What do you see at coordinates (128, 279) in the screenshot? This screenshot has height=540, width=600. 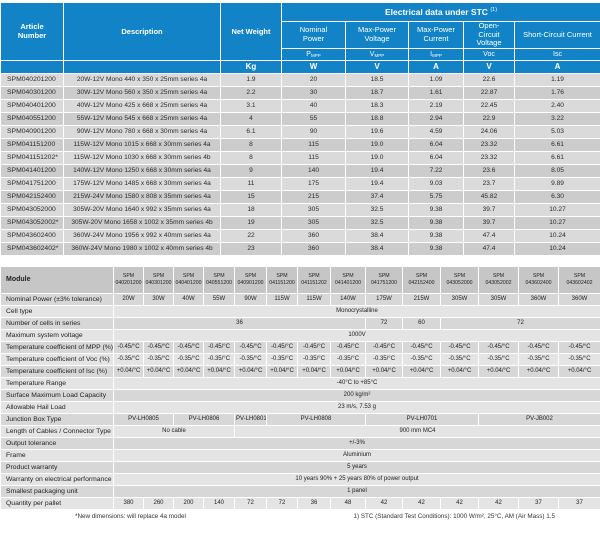 I see `module-column-header: SPM 040201200` at bounding box center [128, 279].